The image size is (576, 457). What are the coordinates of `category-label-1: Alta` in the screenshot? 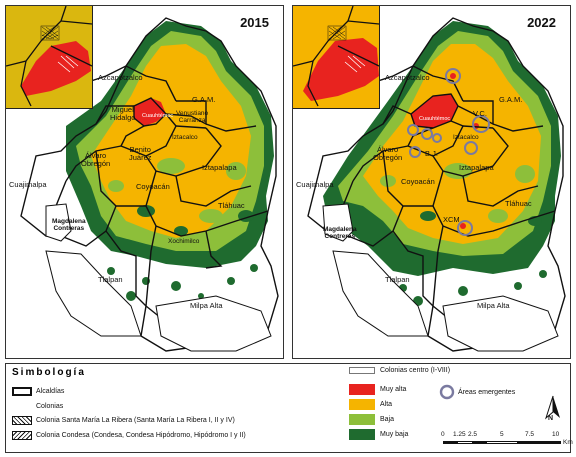 It's located at (386, 404).